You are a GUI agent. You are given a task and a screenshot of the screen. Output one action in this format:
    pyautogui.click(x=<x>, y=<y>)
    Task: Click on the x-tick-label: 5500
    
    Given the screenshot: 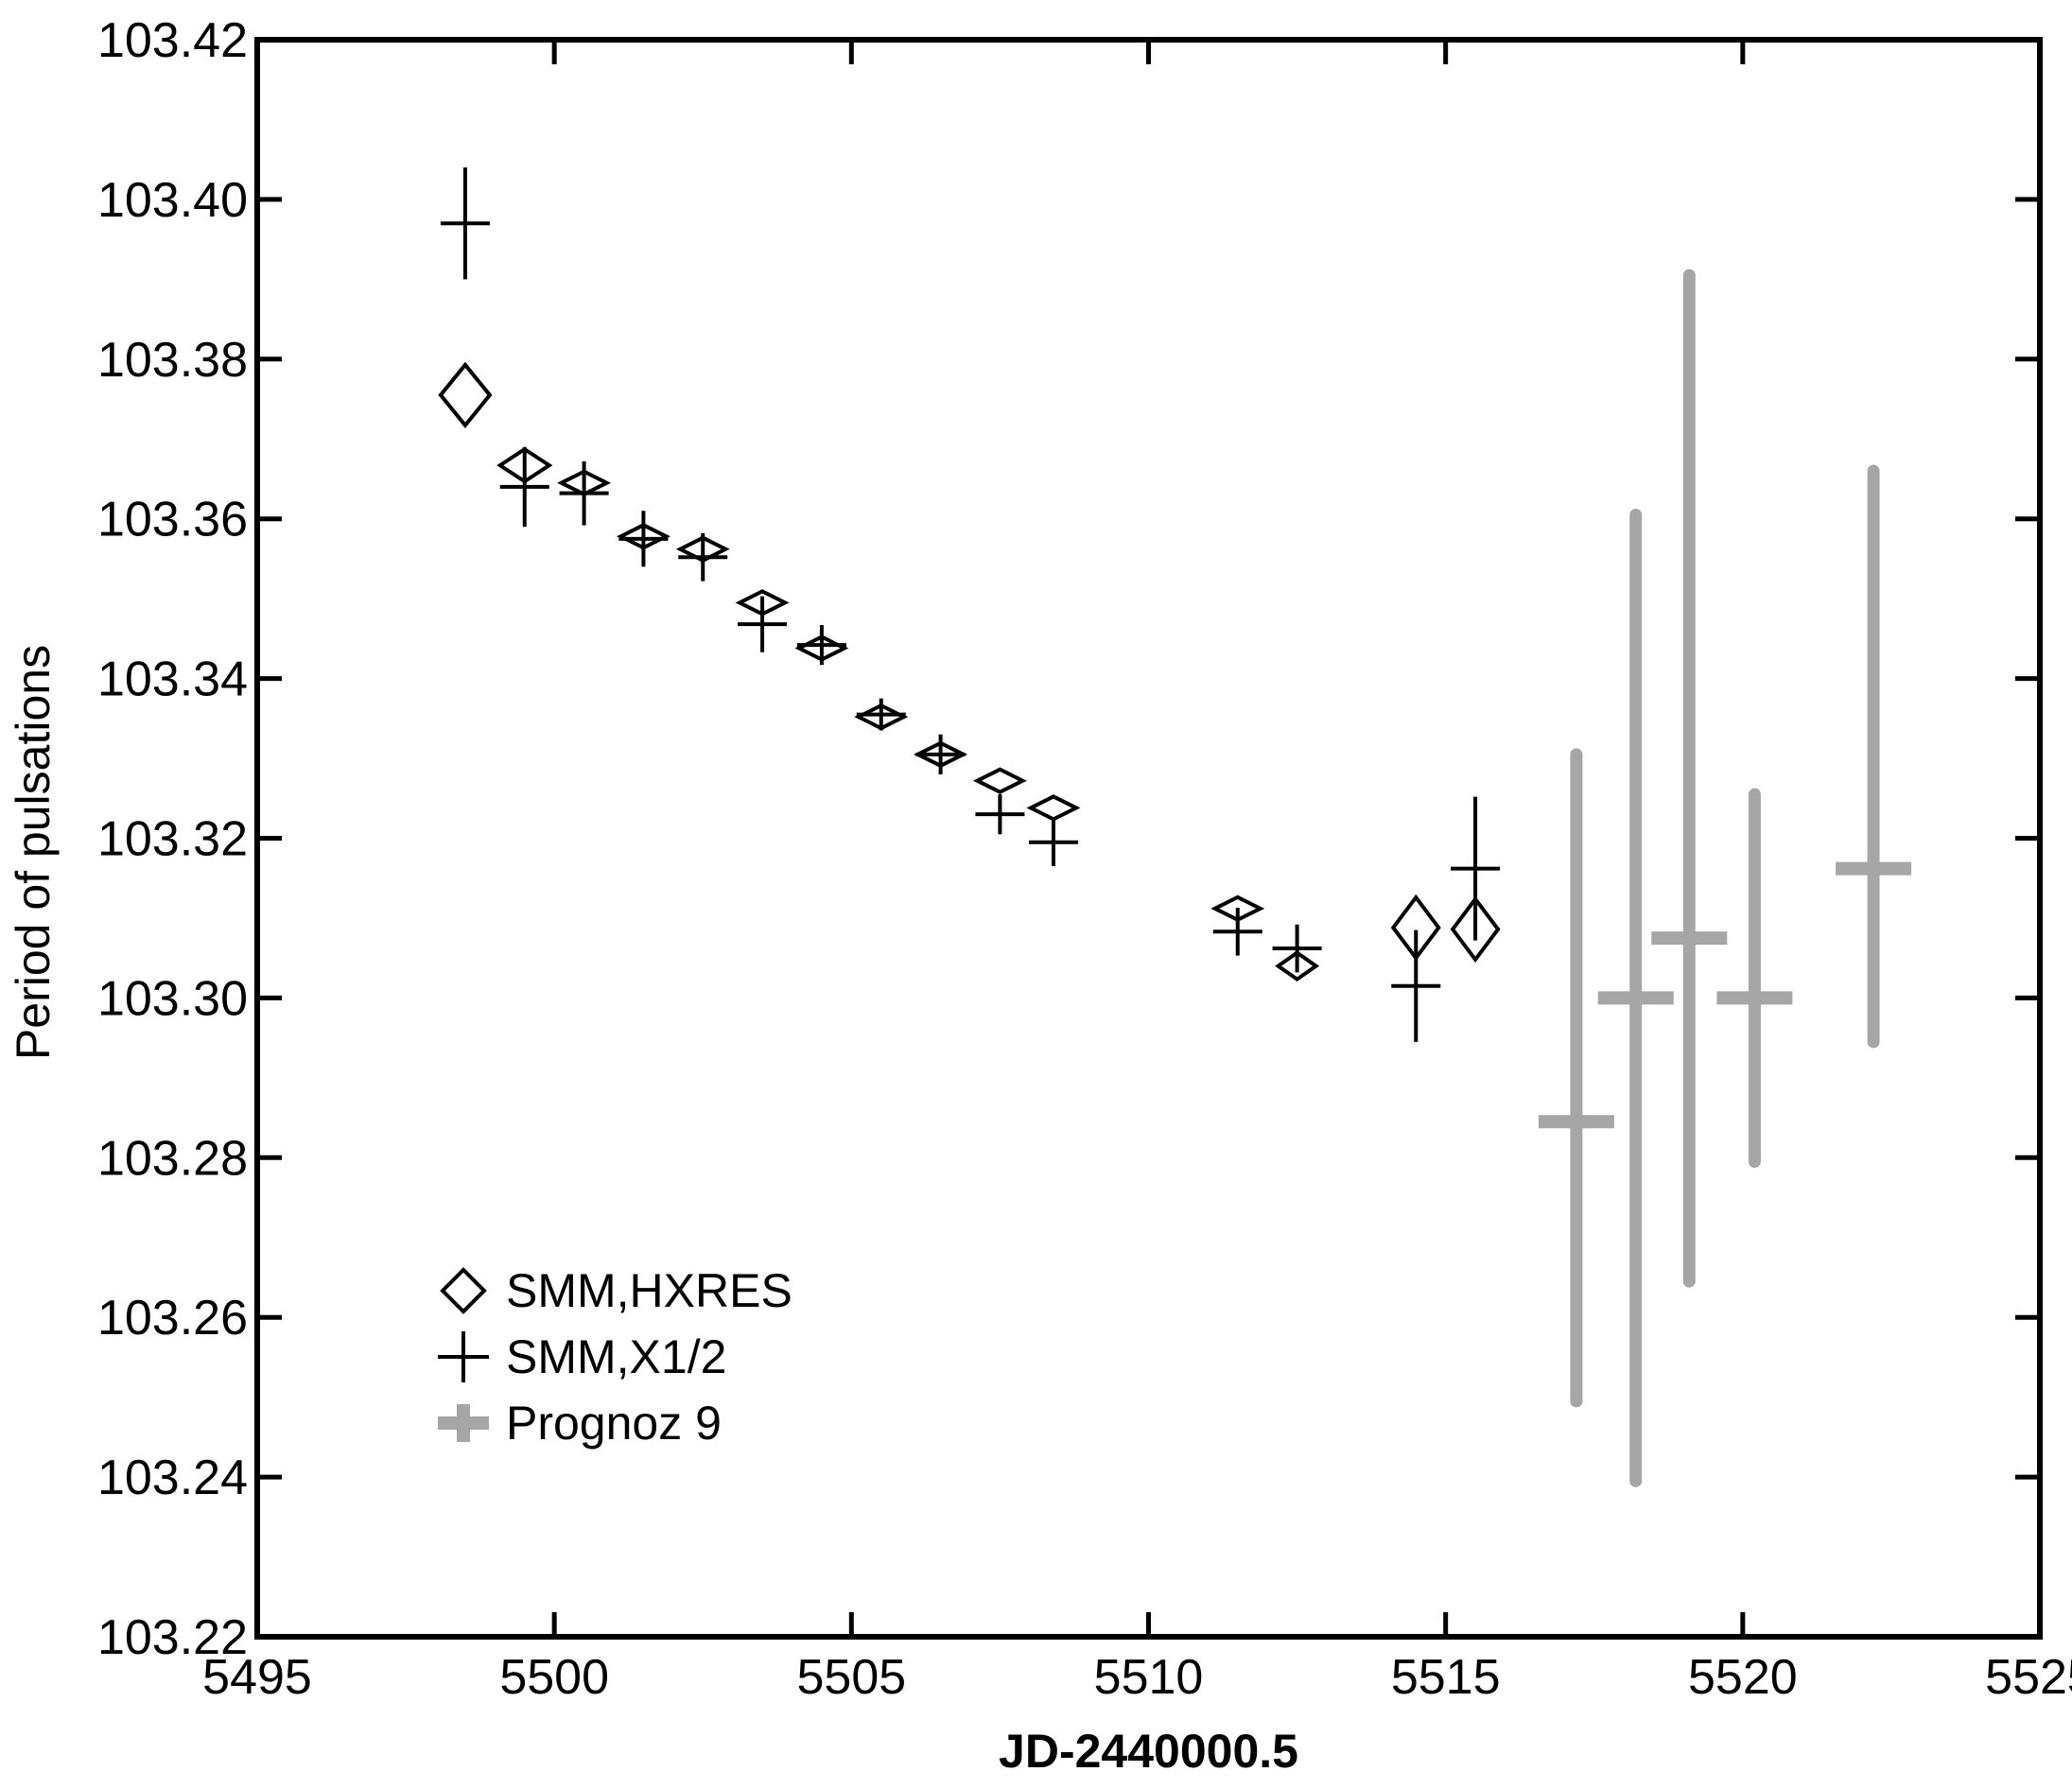 What is the action you would take?
    pyautogui.click(x=554, y=1677)
    